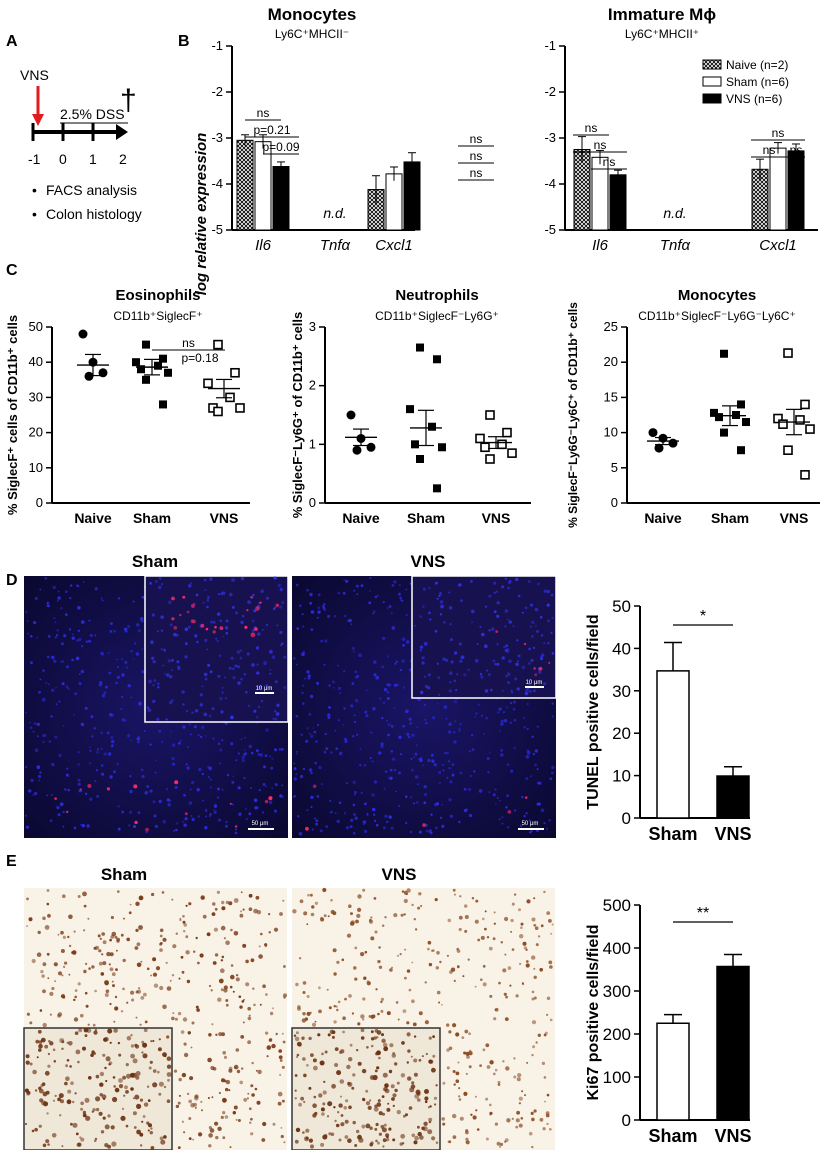  Describe the element at coordinates (281, 198) in the screenshot. I see `bar` at that location.